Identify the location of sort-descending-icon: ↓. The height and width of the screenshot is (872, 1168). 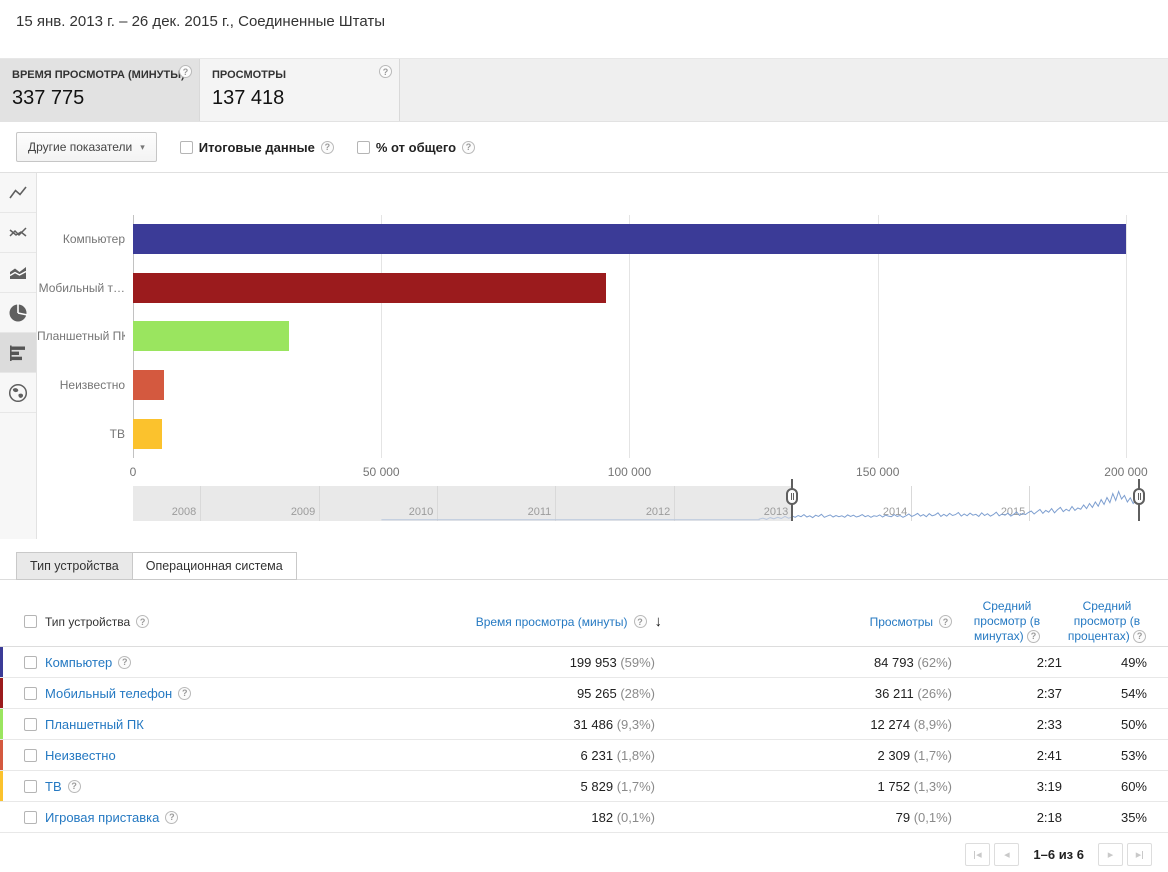
(658, 621).